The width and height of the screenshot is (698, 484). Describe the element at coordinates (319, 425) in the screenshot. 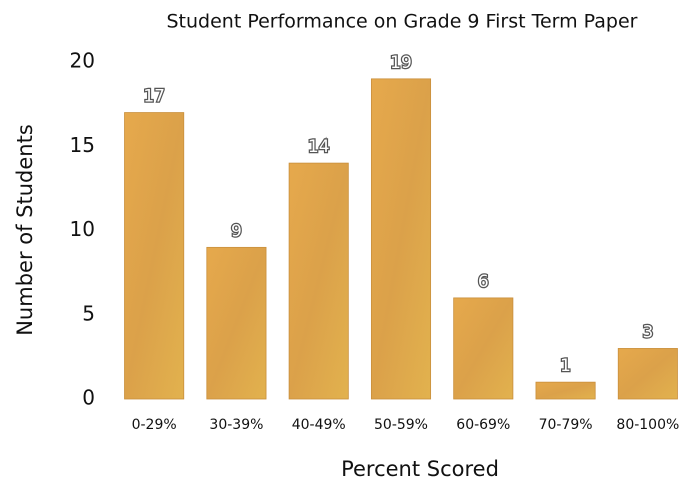

I see `x-tick-label: 40-49%` at that location.